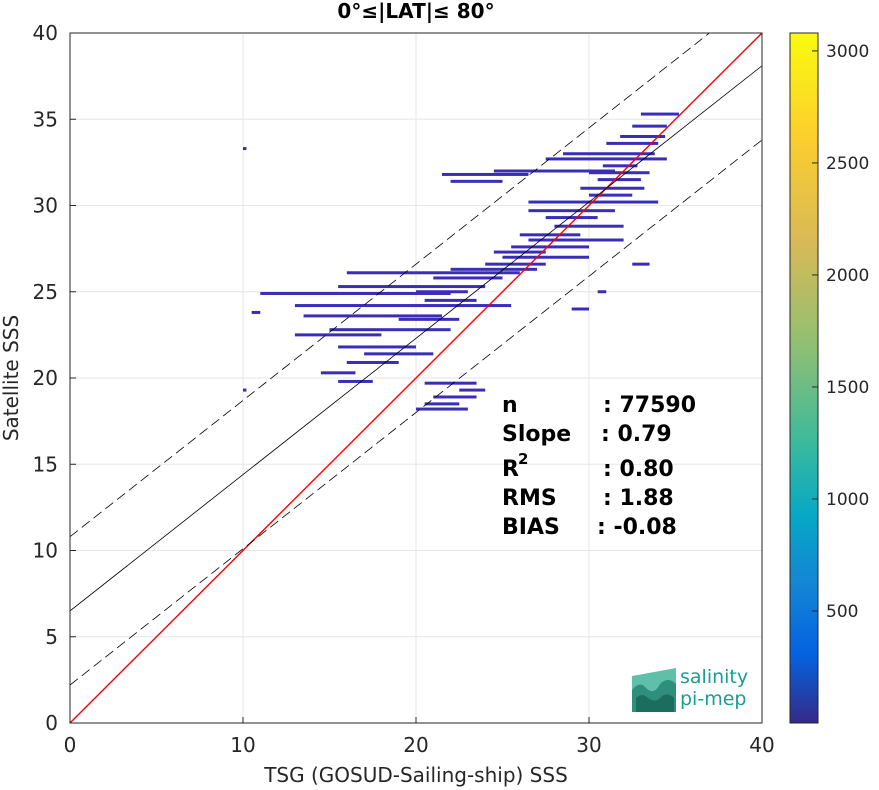 This screenshot has width=879, height=790. I want to click on colorbar-tick-label: 2500, so click(847, 164).